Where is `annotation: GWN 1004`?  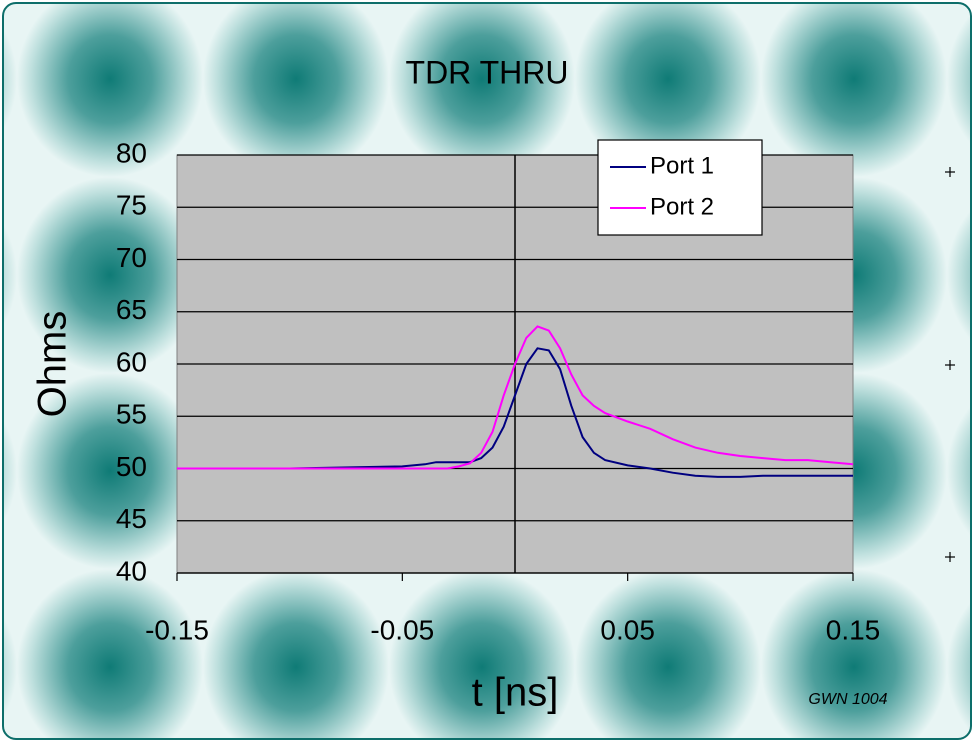
annotation: GWN 1004 is located at coordinates (847, 699).